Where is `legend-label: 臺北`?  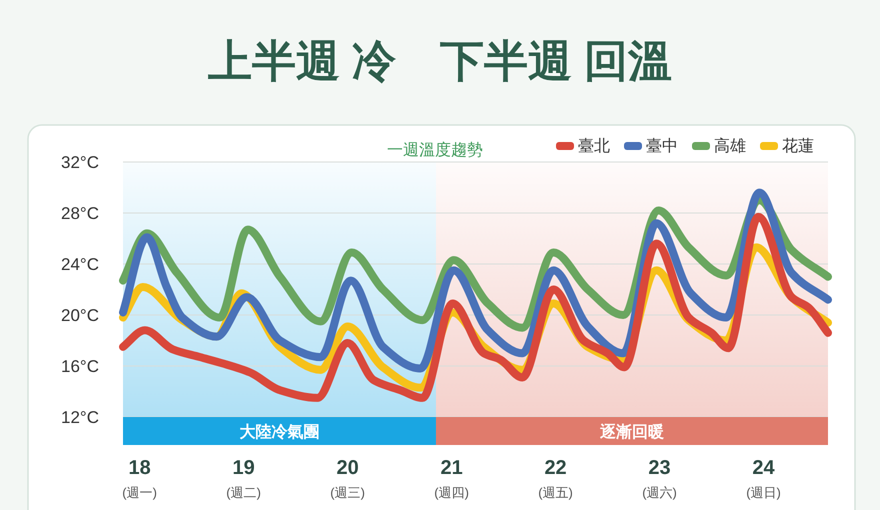
legend-label: 臺北 is located at coordinates (594, 146).